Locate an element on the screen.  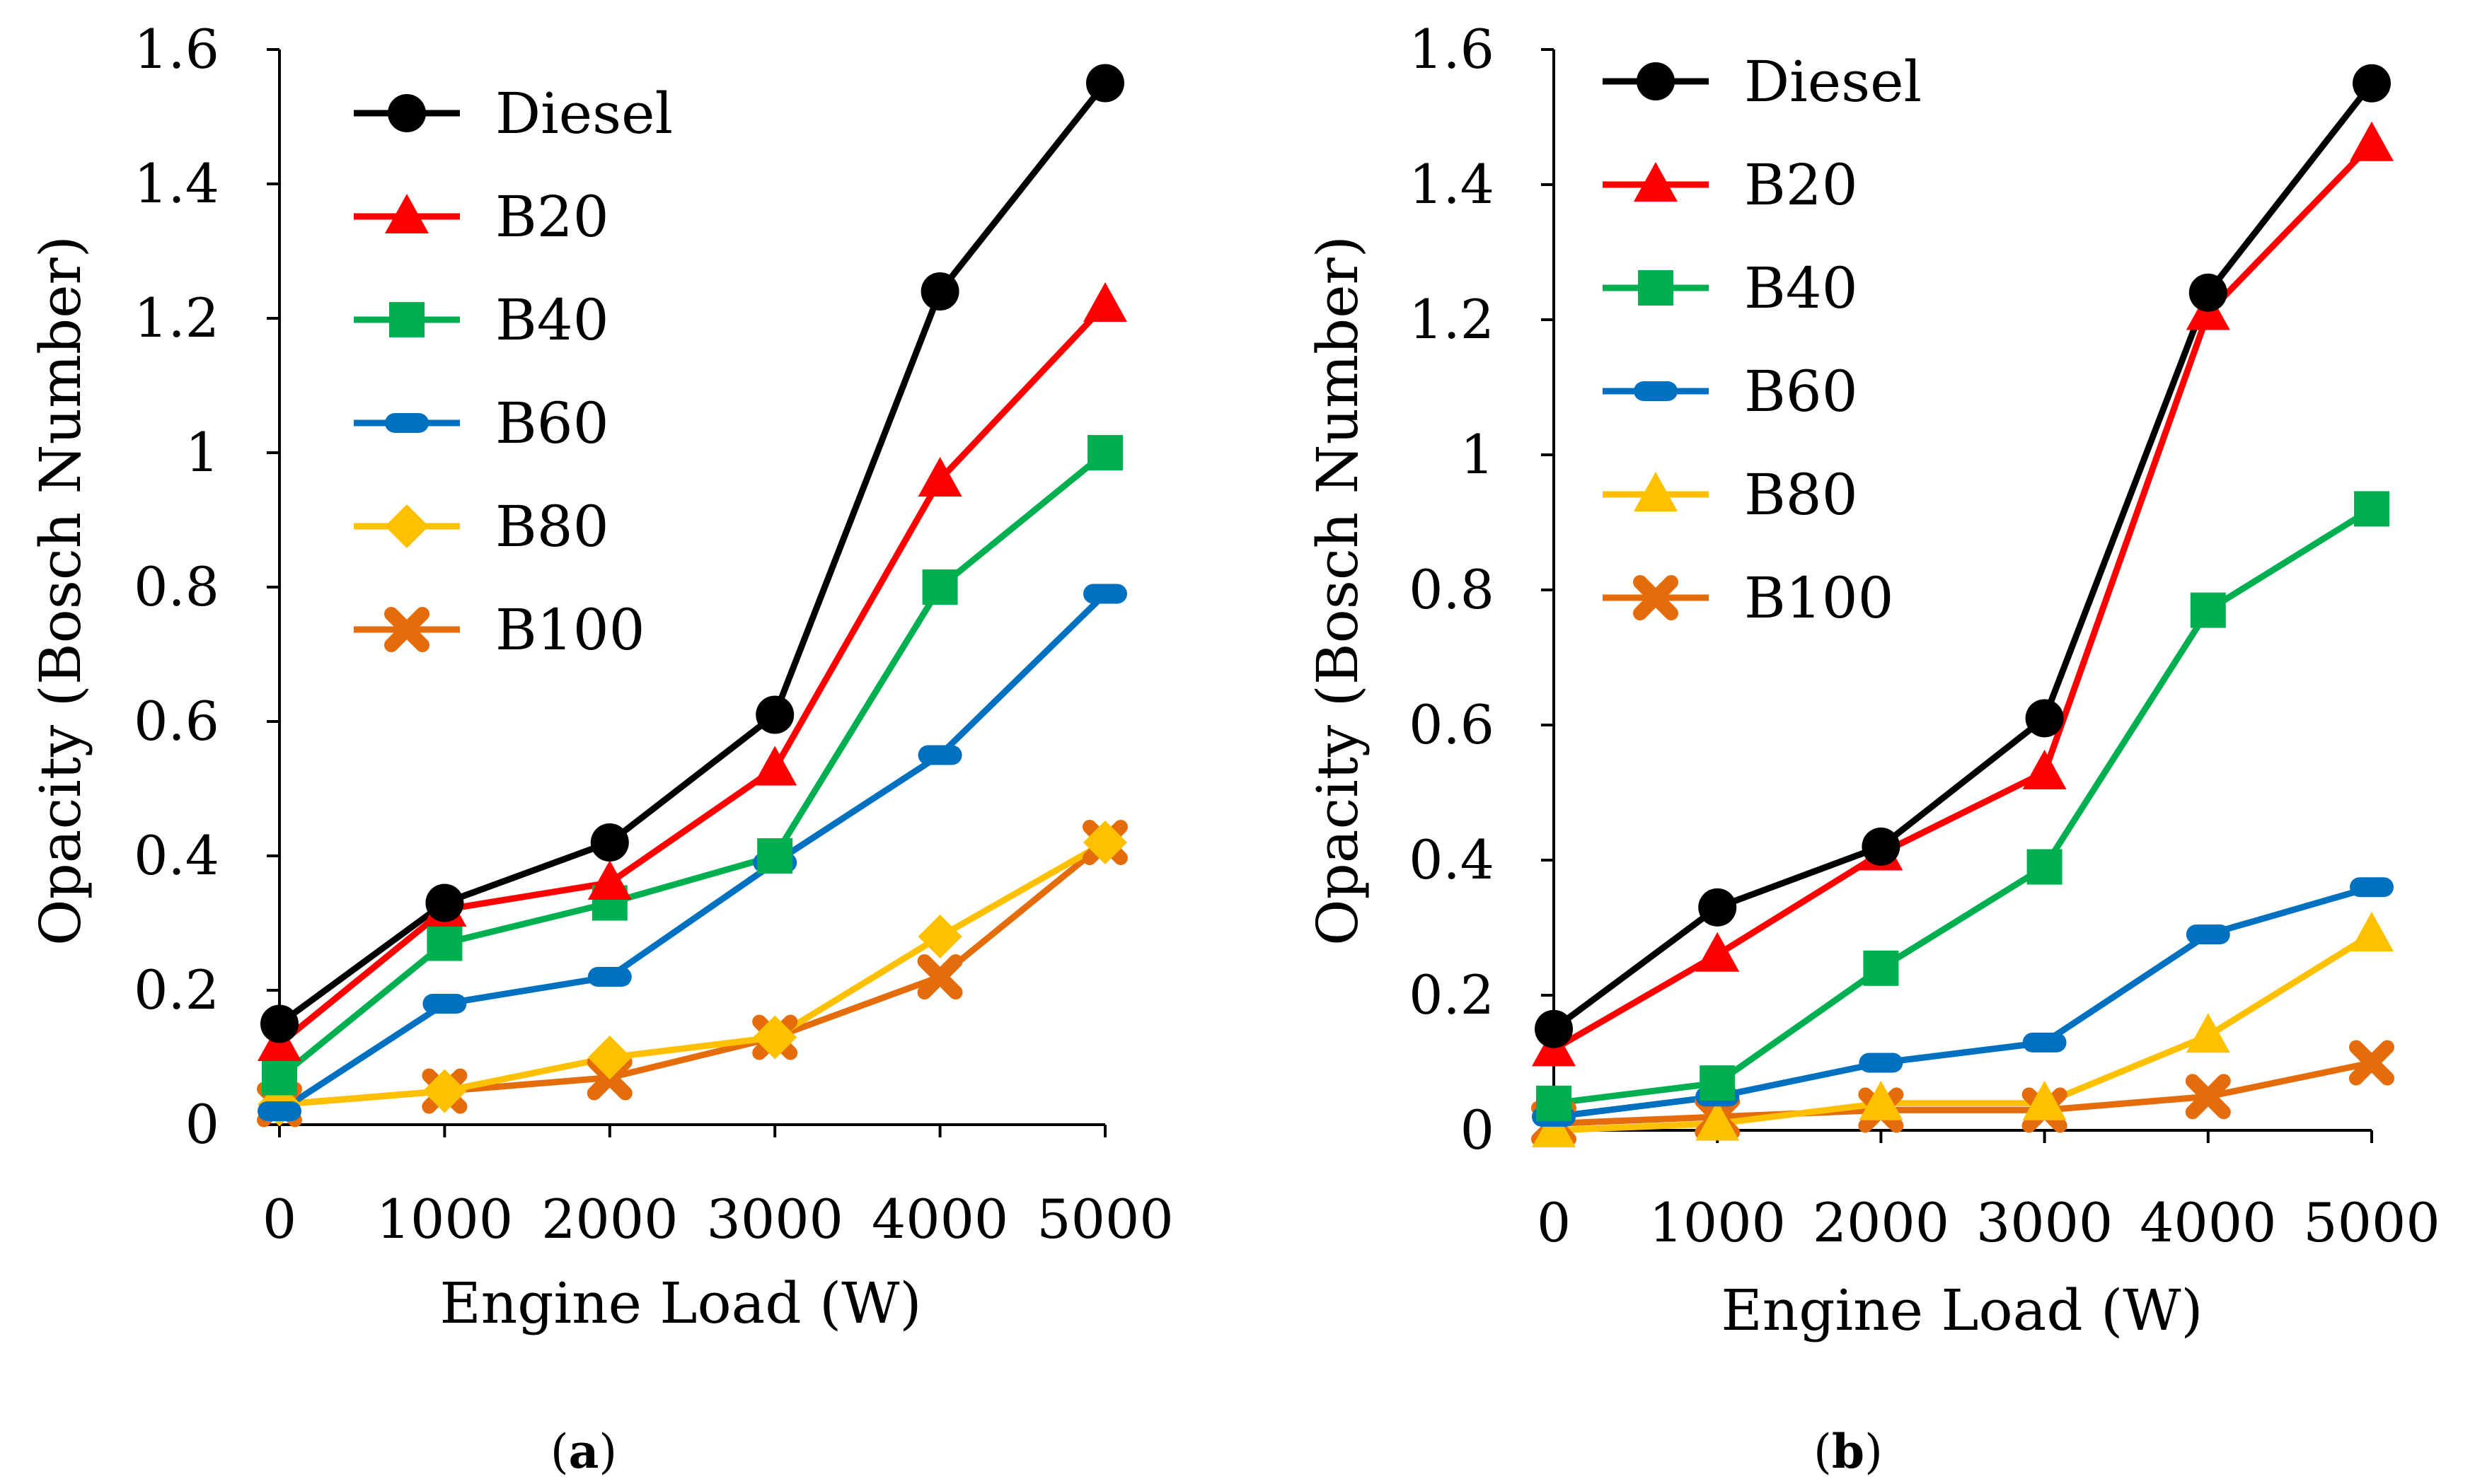
y-tick-label: 0.6 is located at coordinates (176, 721).